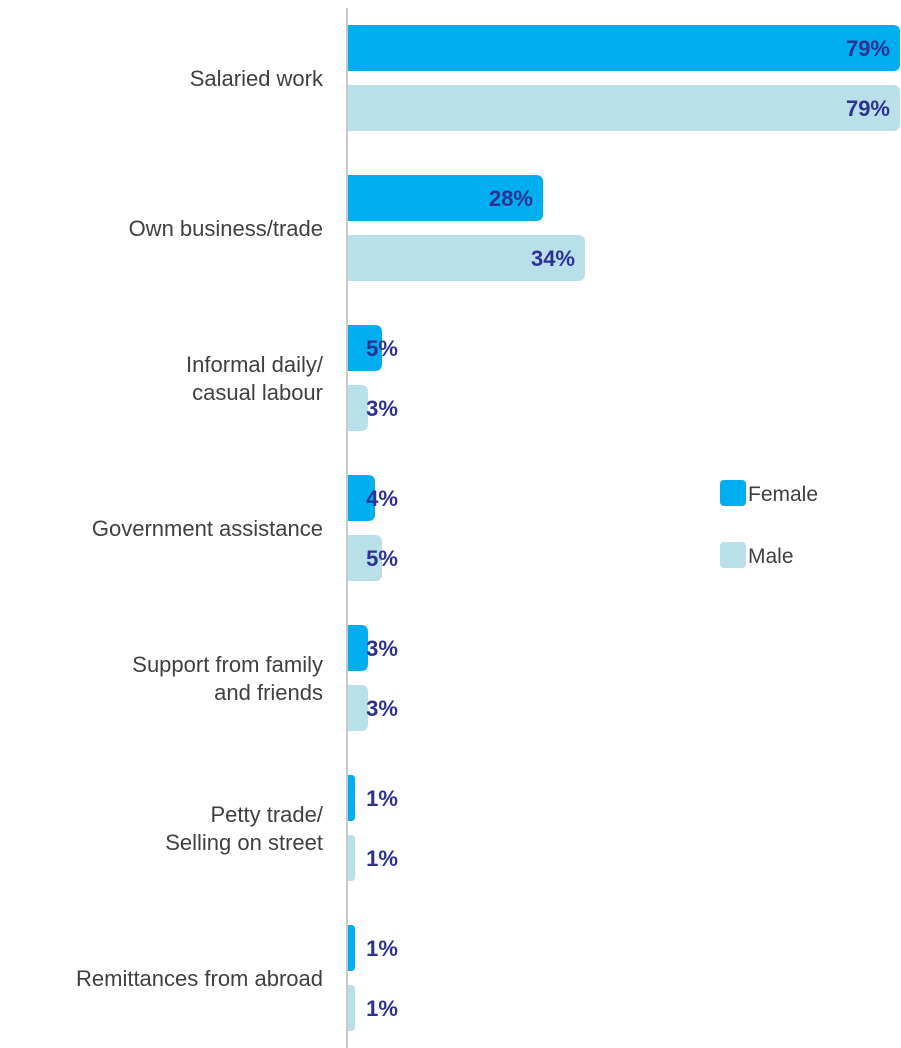 The height and width of the screenshot is (1048, 901). I want to click on category-label-line-5-0: Petty trade/, so click(266, 814).